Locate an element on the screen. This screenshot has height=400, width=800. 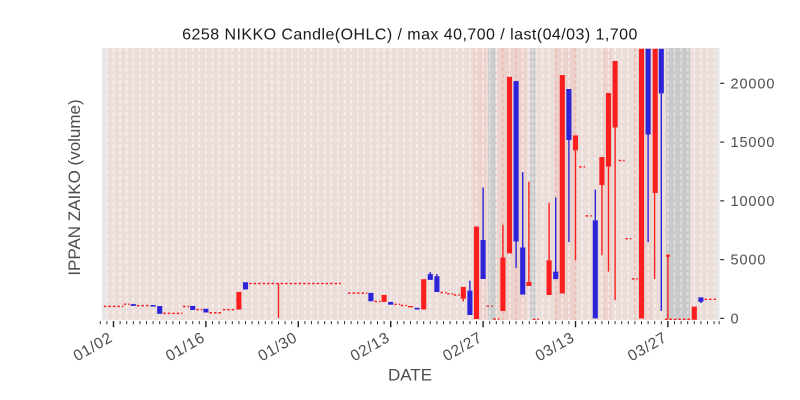
svg-text: 5000 is located at coordinates (749, 261).